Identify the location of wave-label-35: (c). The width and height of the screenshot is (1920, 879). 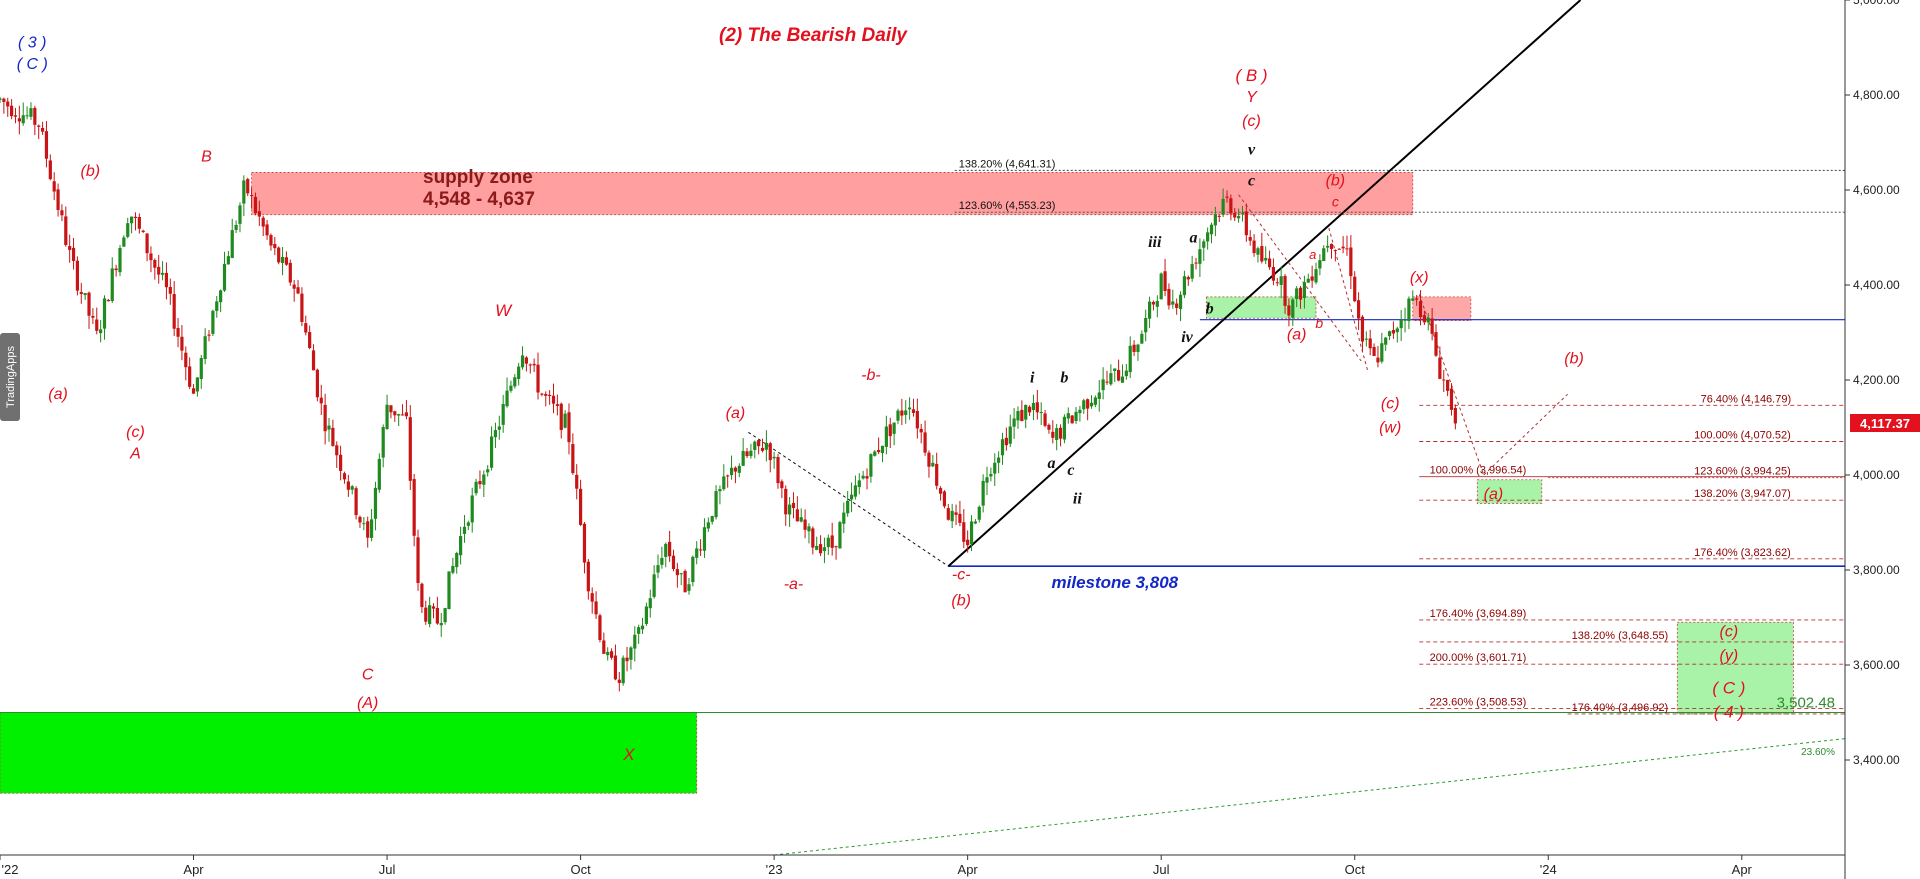
(1390, 404).